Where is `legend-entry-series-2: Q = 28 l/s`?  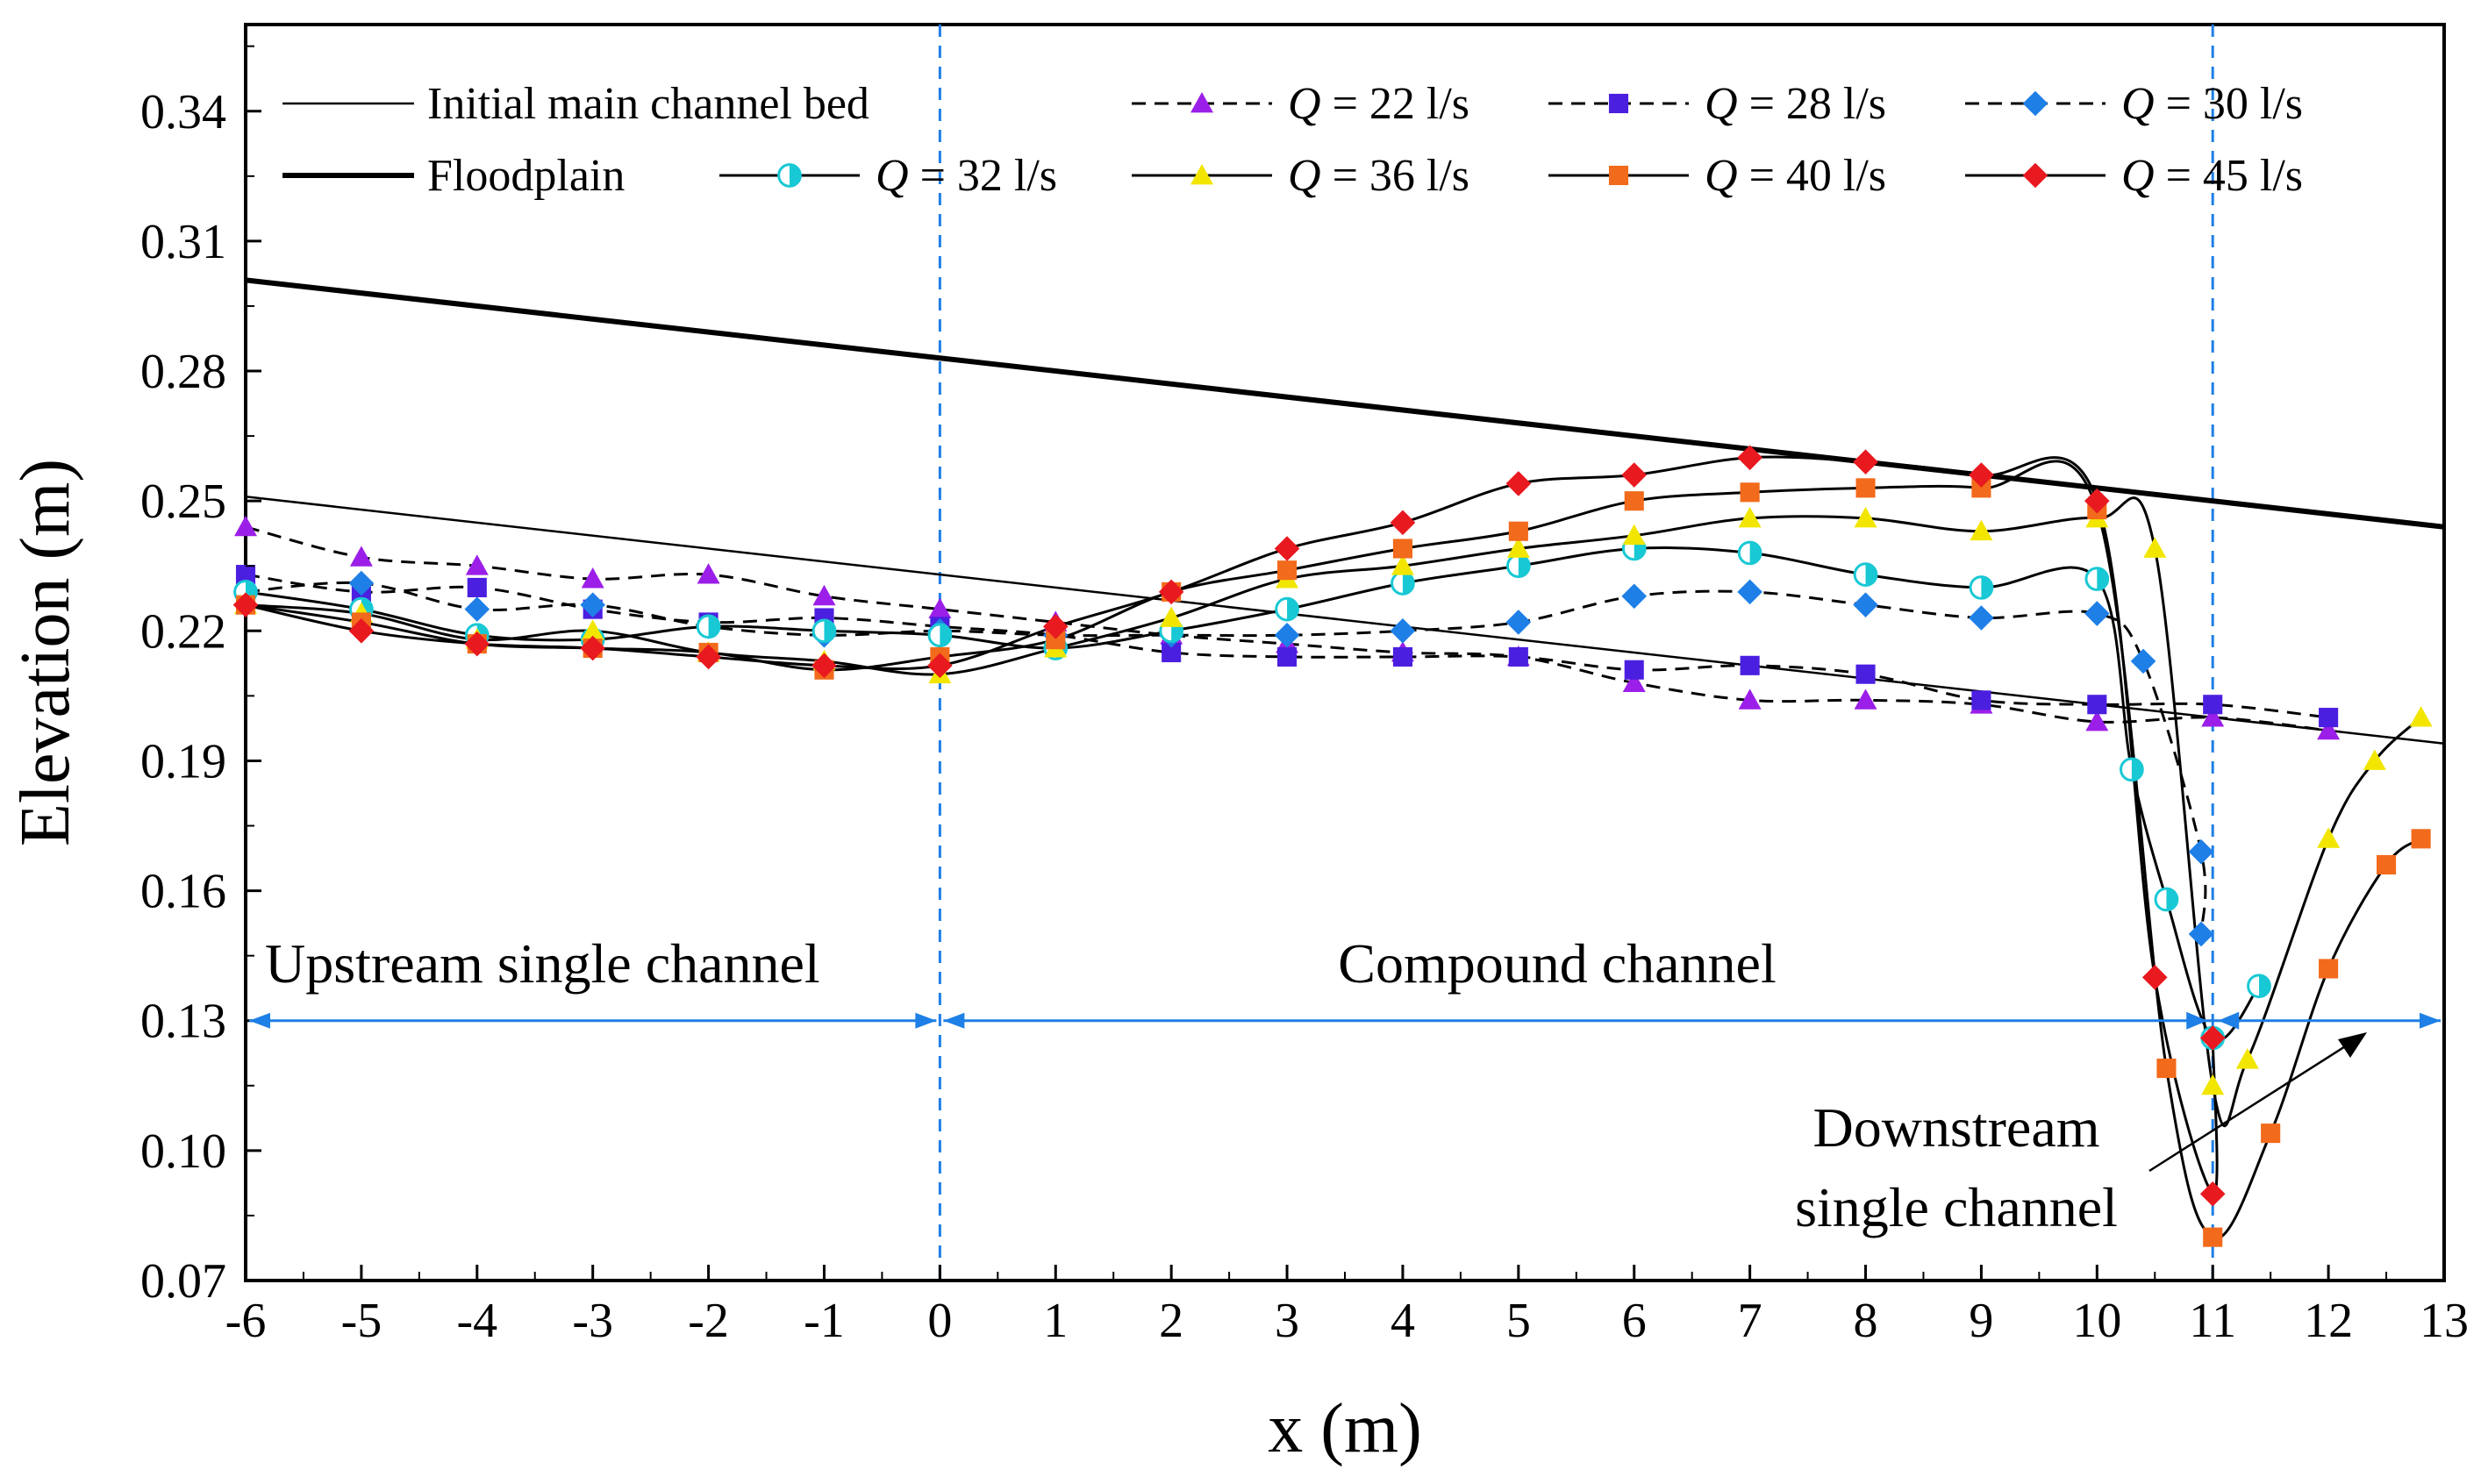 legend-entry-series-2: Q = 28 l/s is located at coordinates (1717, 104).